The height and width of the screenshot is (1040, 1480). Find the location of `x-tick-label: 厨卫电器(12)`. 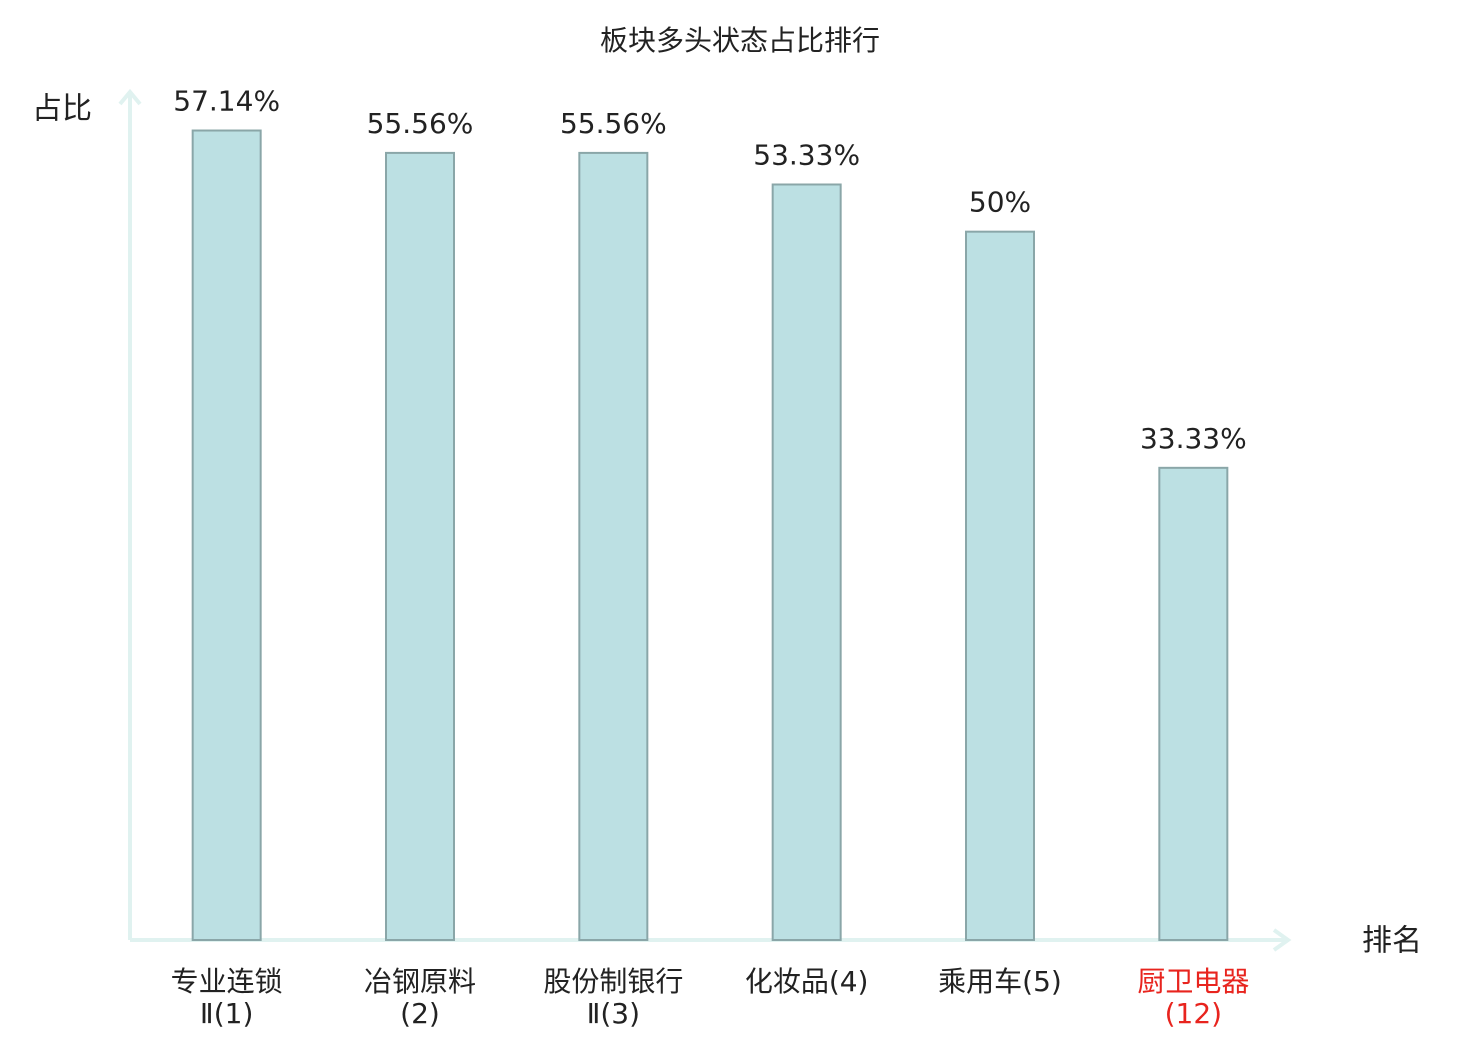

x-tick-label: 厨卫电器(12) is located at coordinates (1193, 997).